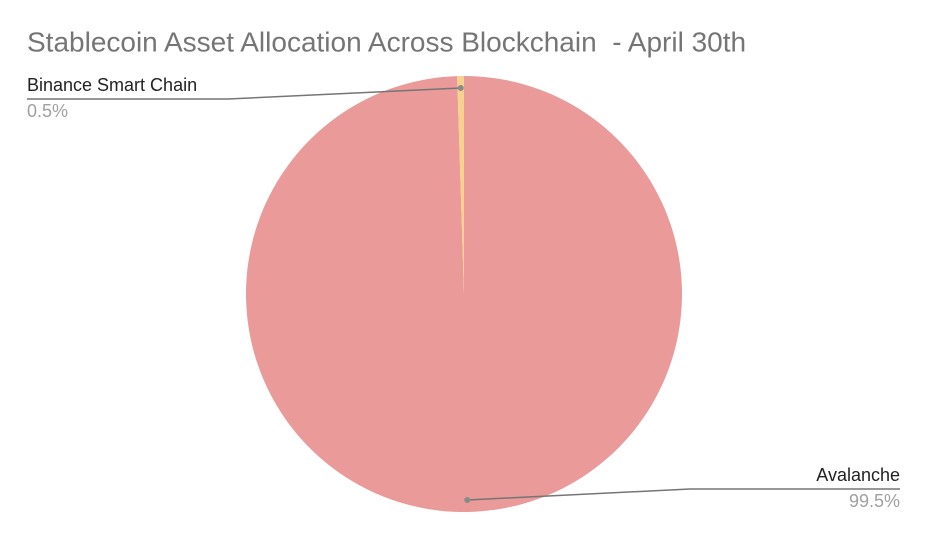 The height and width of the screenshot is (540, 928). What do you see at coordinates (460, 185) in the screenshot?
I see `pie-slice` at bounding box center [460, 185].